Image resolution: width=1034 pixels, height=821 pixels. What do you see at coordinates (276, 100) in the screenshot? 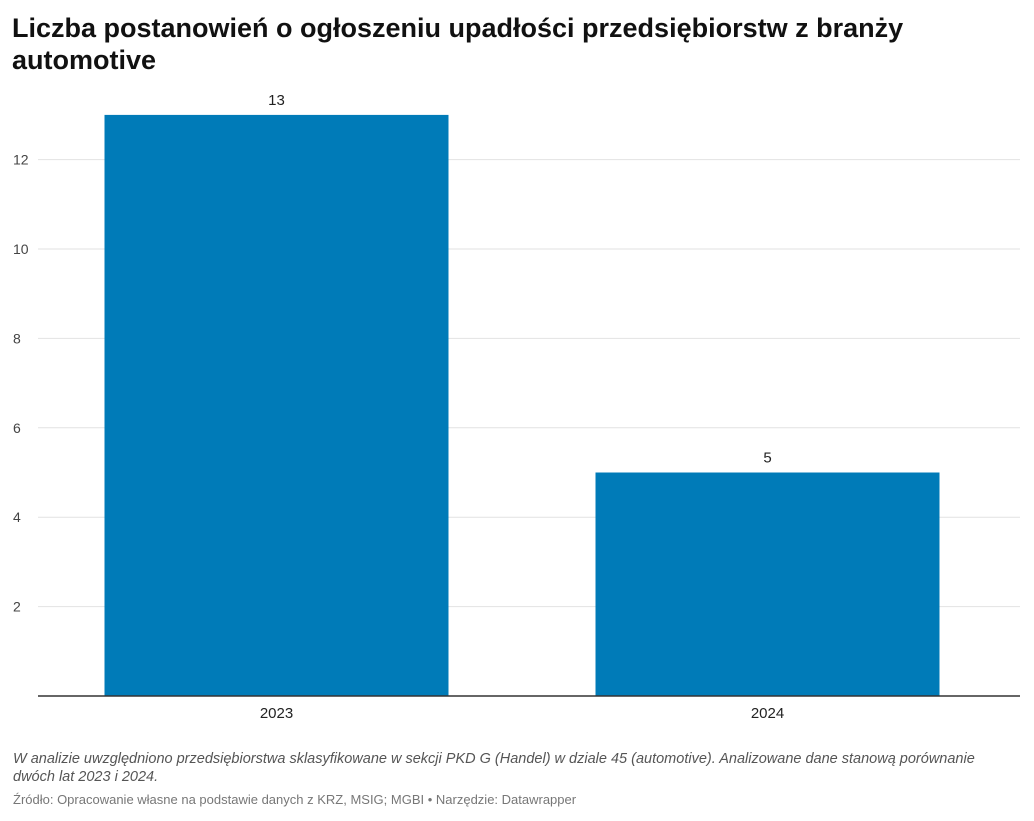
I see `bar-value-label: 13` at bounding box center [276, 100].